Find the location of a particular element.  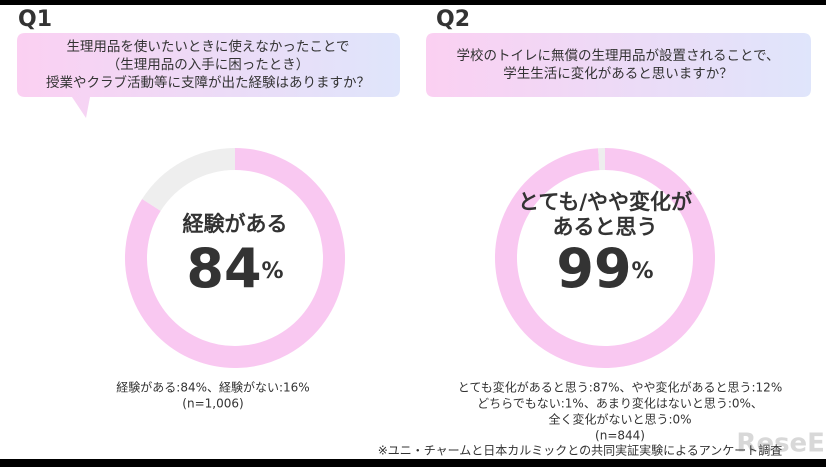

center-value: 84% is located at coordinates (234, 268).